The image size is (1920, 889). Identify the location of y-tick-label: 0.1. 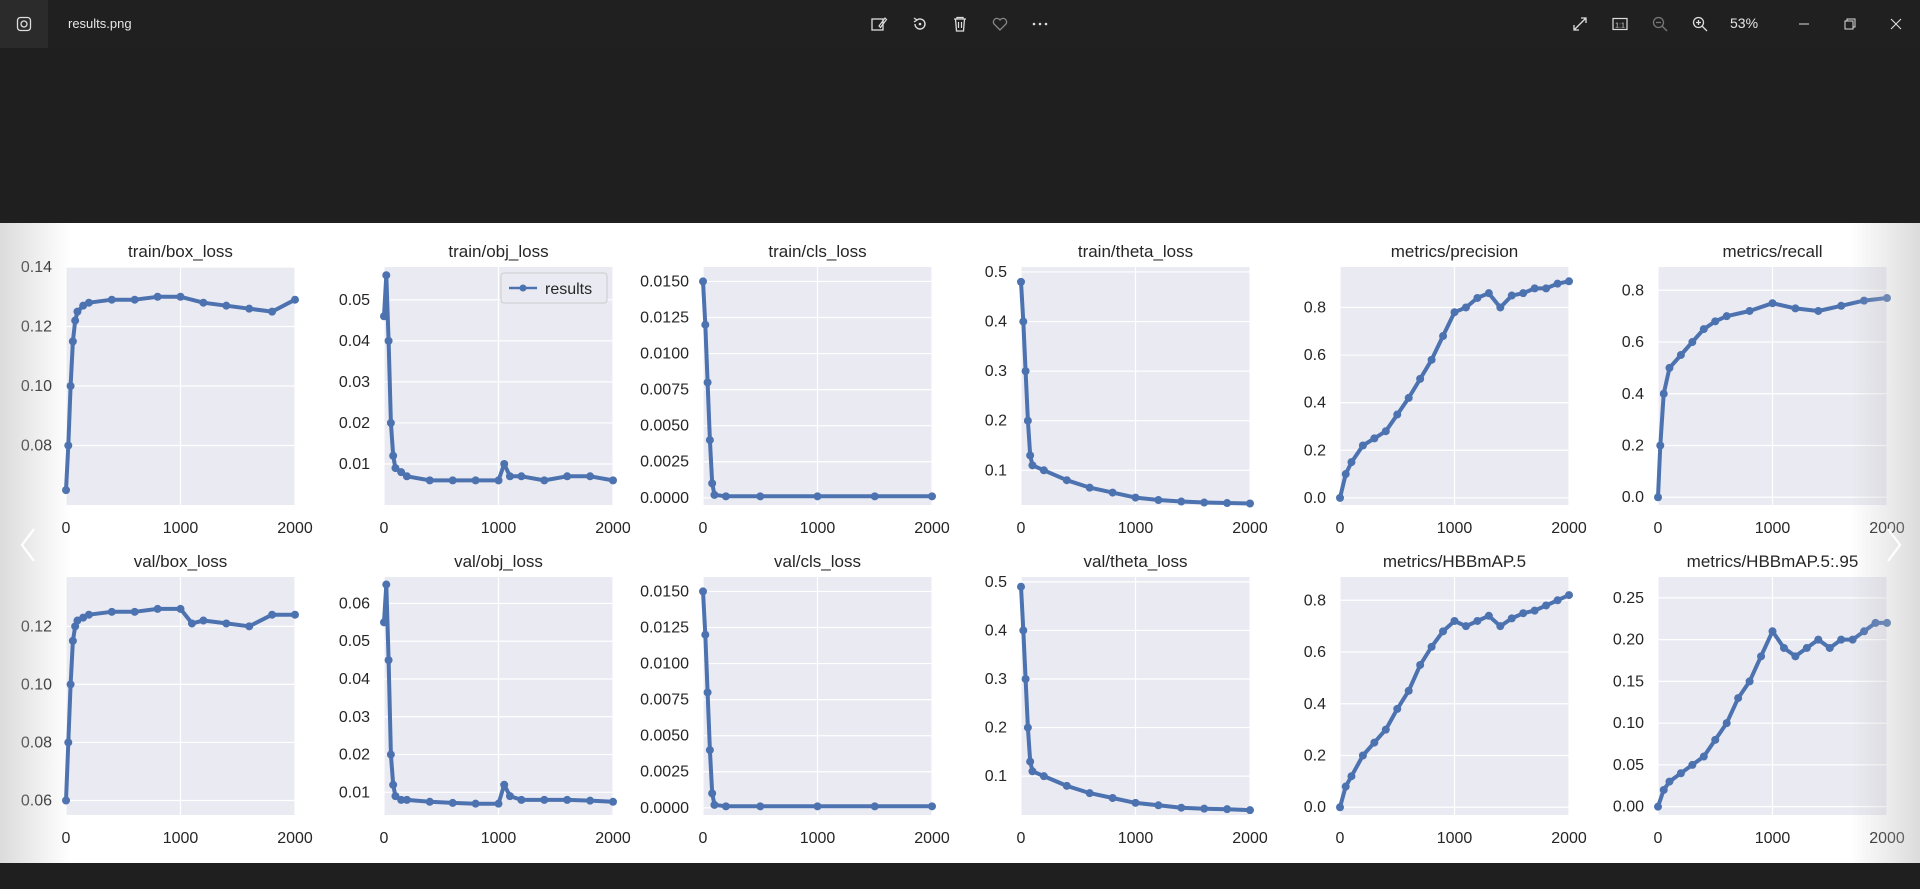
(996, 470).